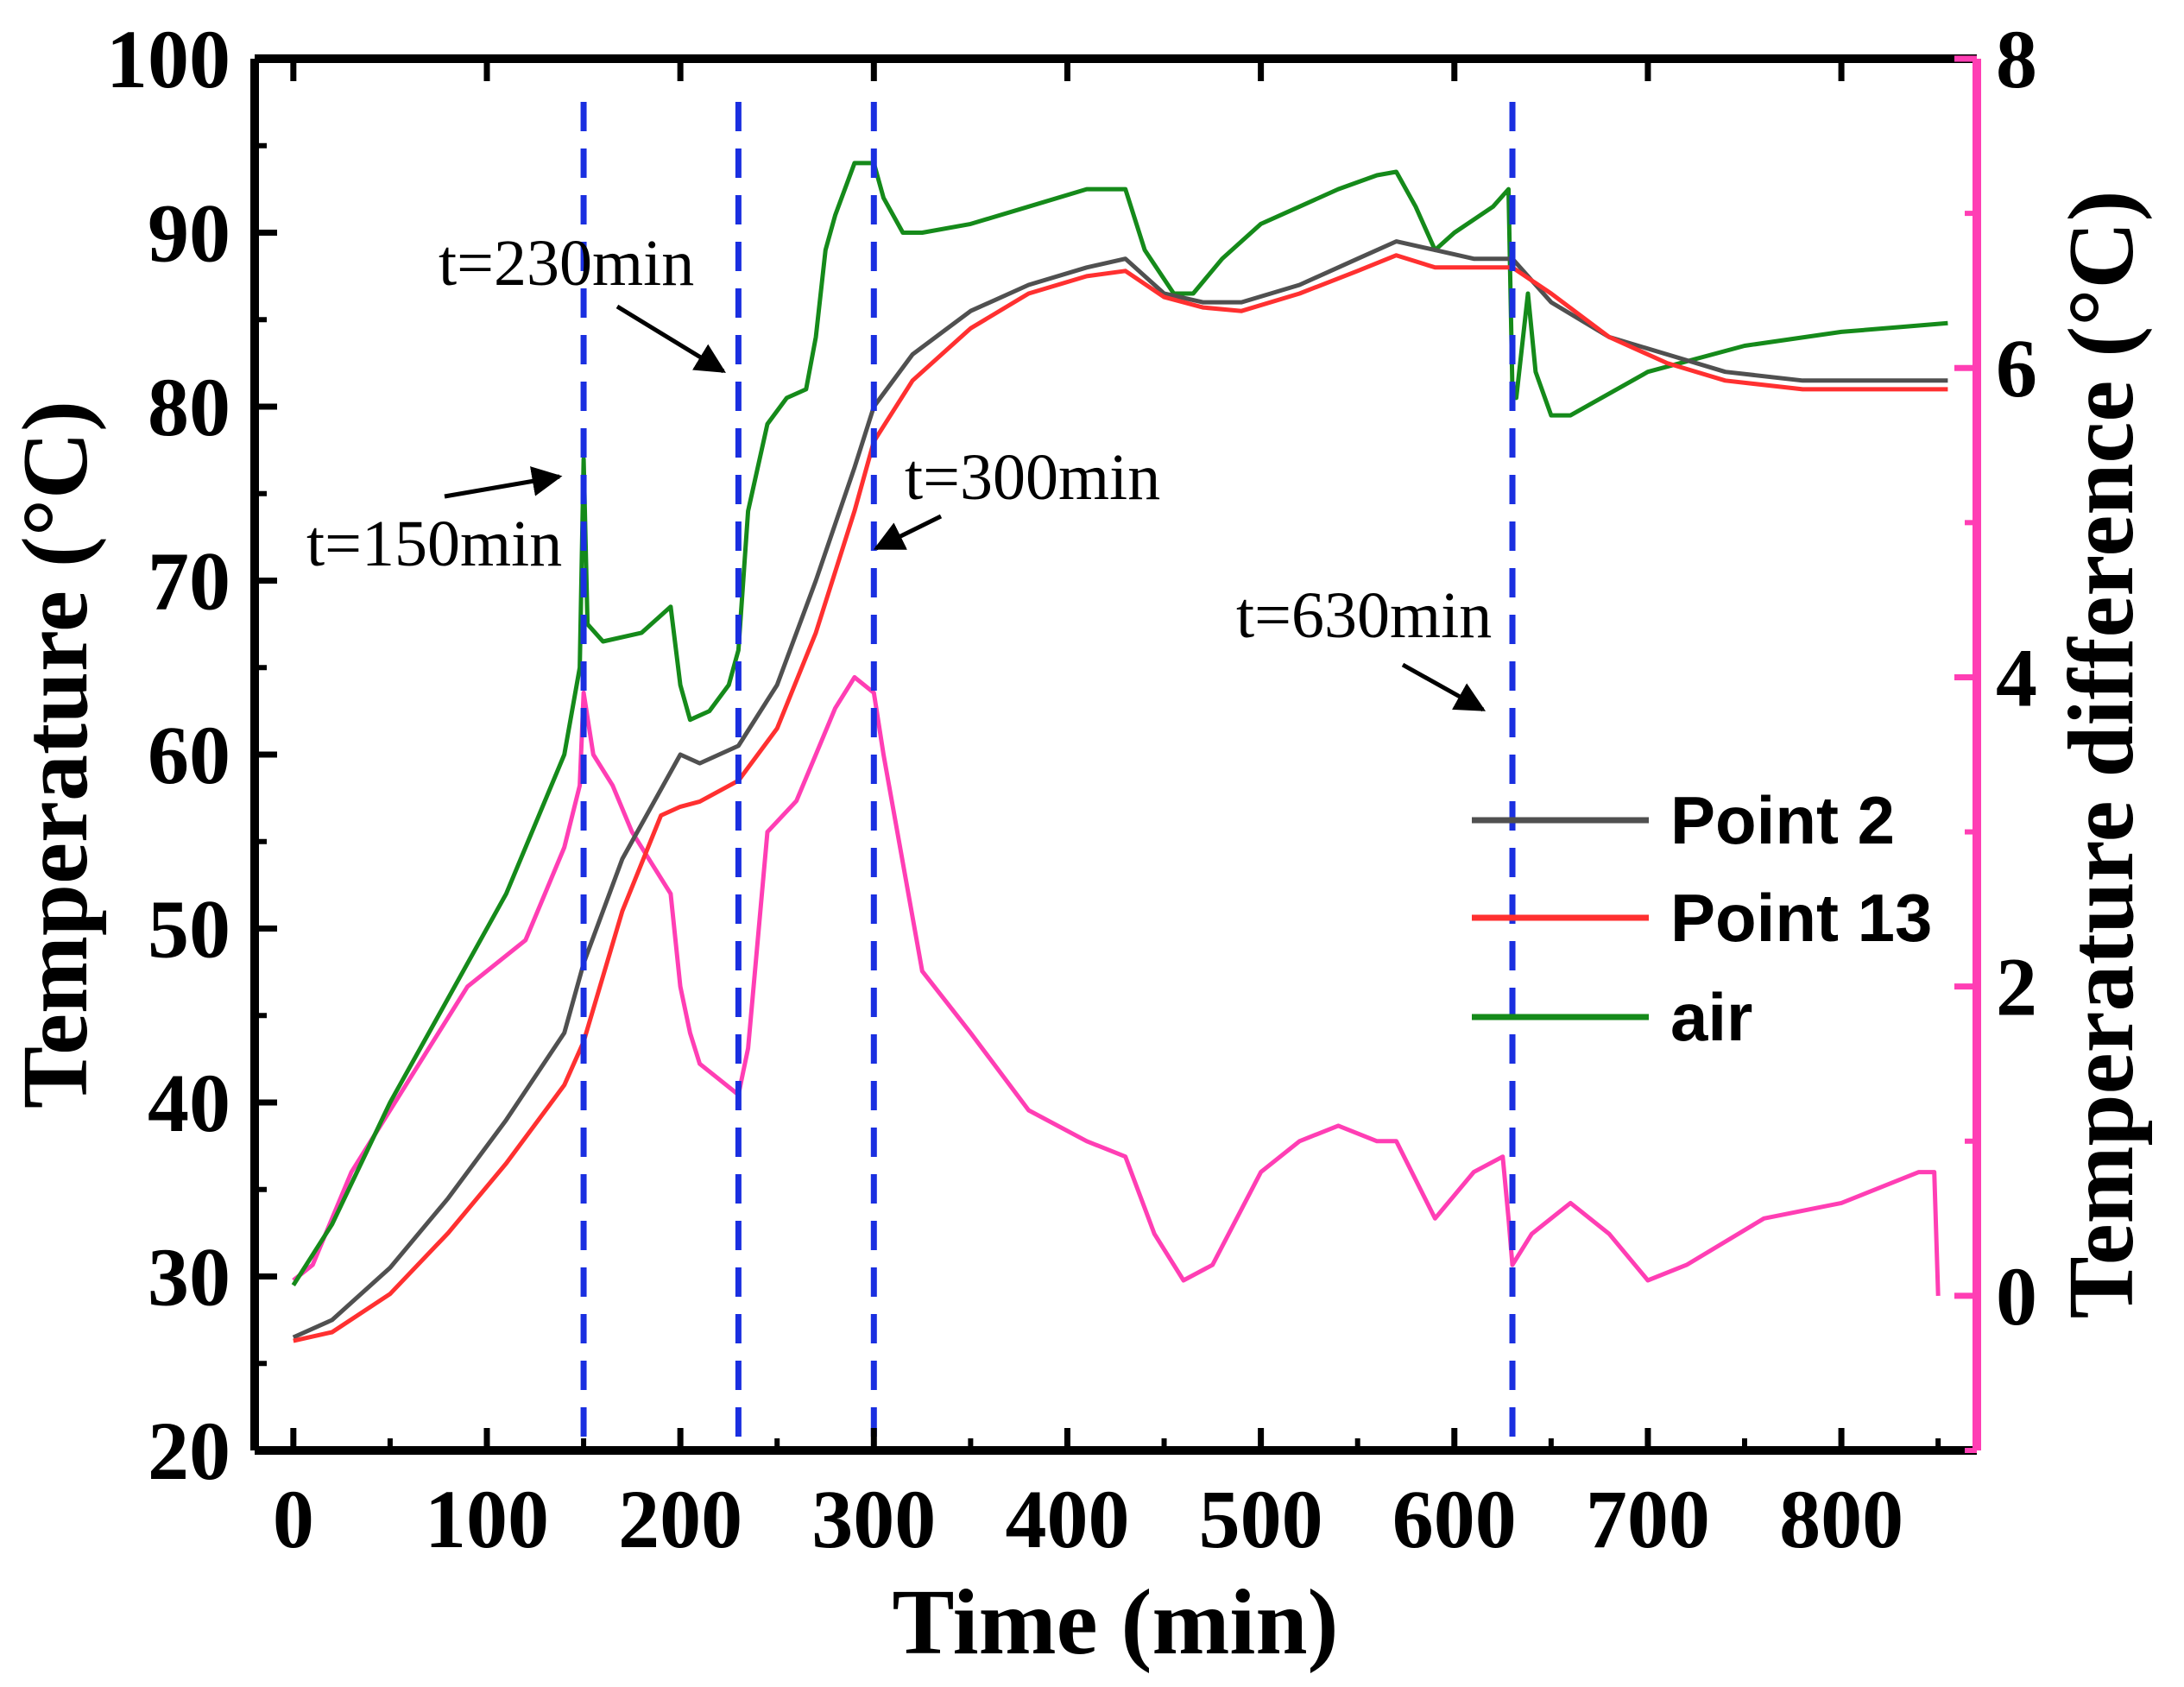 This screenshot has height=1687, width=2184. I want to click on annotation-t300: t=300min, so click(1032, 477).